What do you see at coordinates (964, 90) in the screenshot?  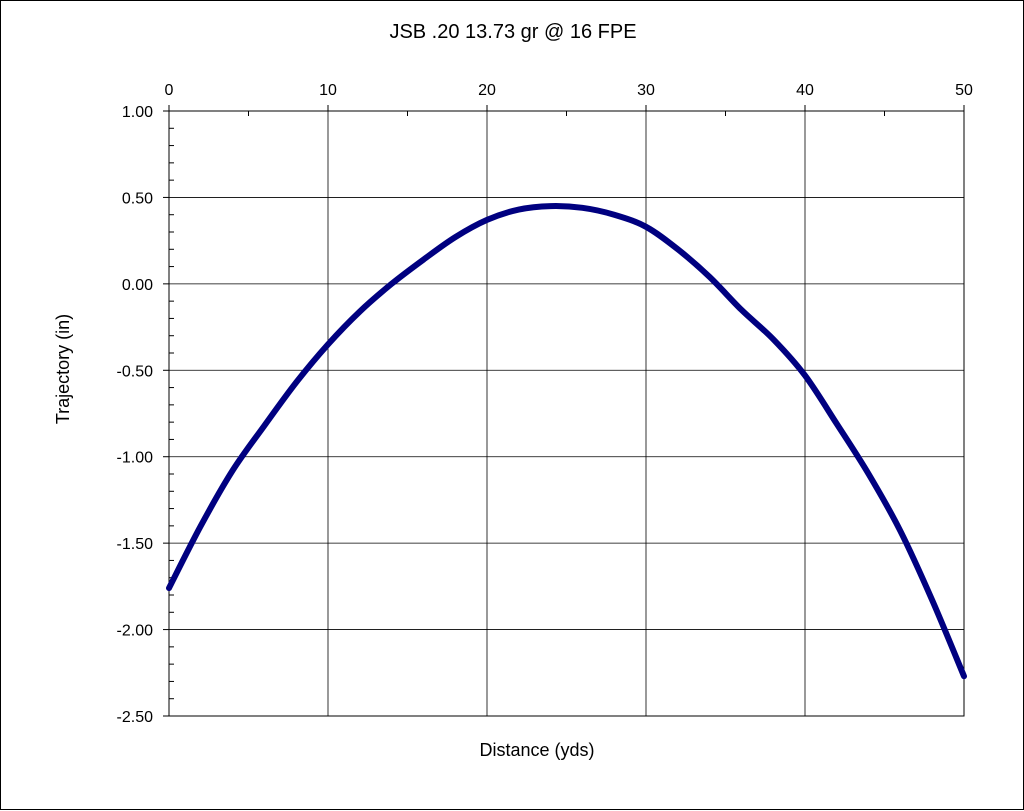 I see `x-tick-label: 50` at bounding box center [964, 90].